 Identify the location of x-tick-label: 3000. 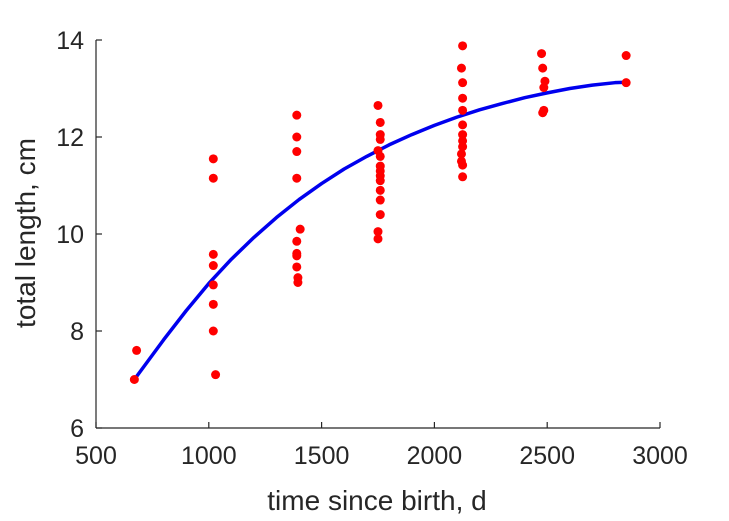
(660, 456).